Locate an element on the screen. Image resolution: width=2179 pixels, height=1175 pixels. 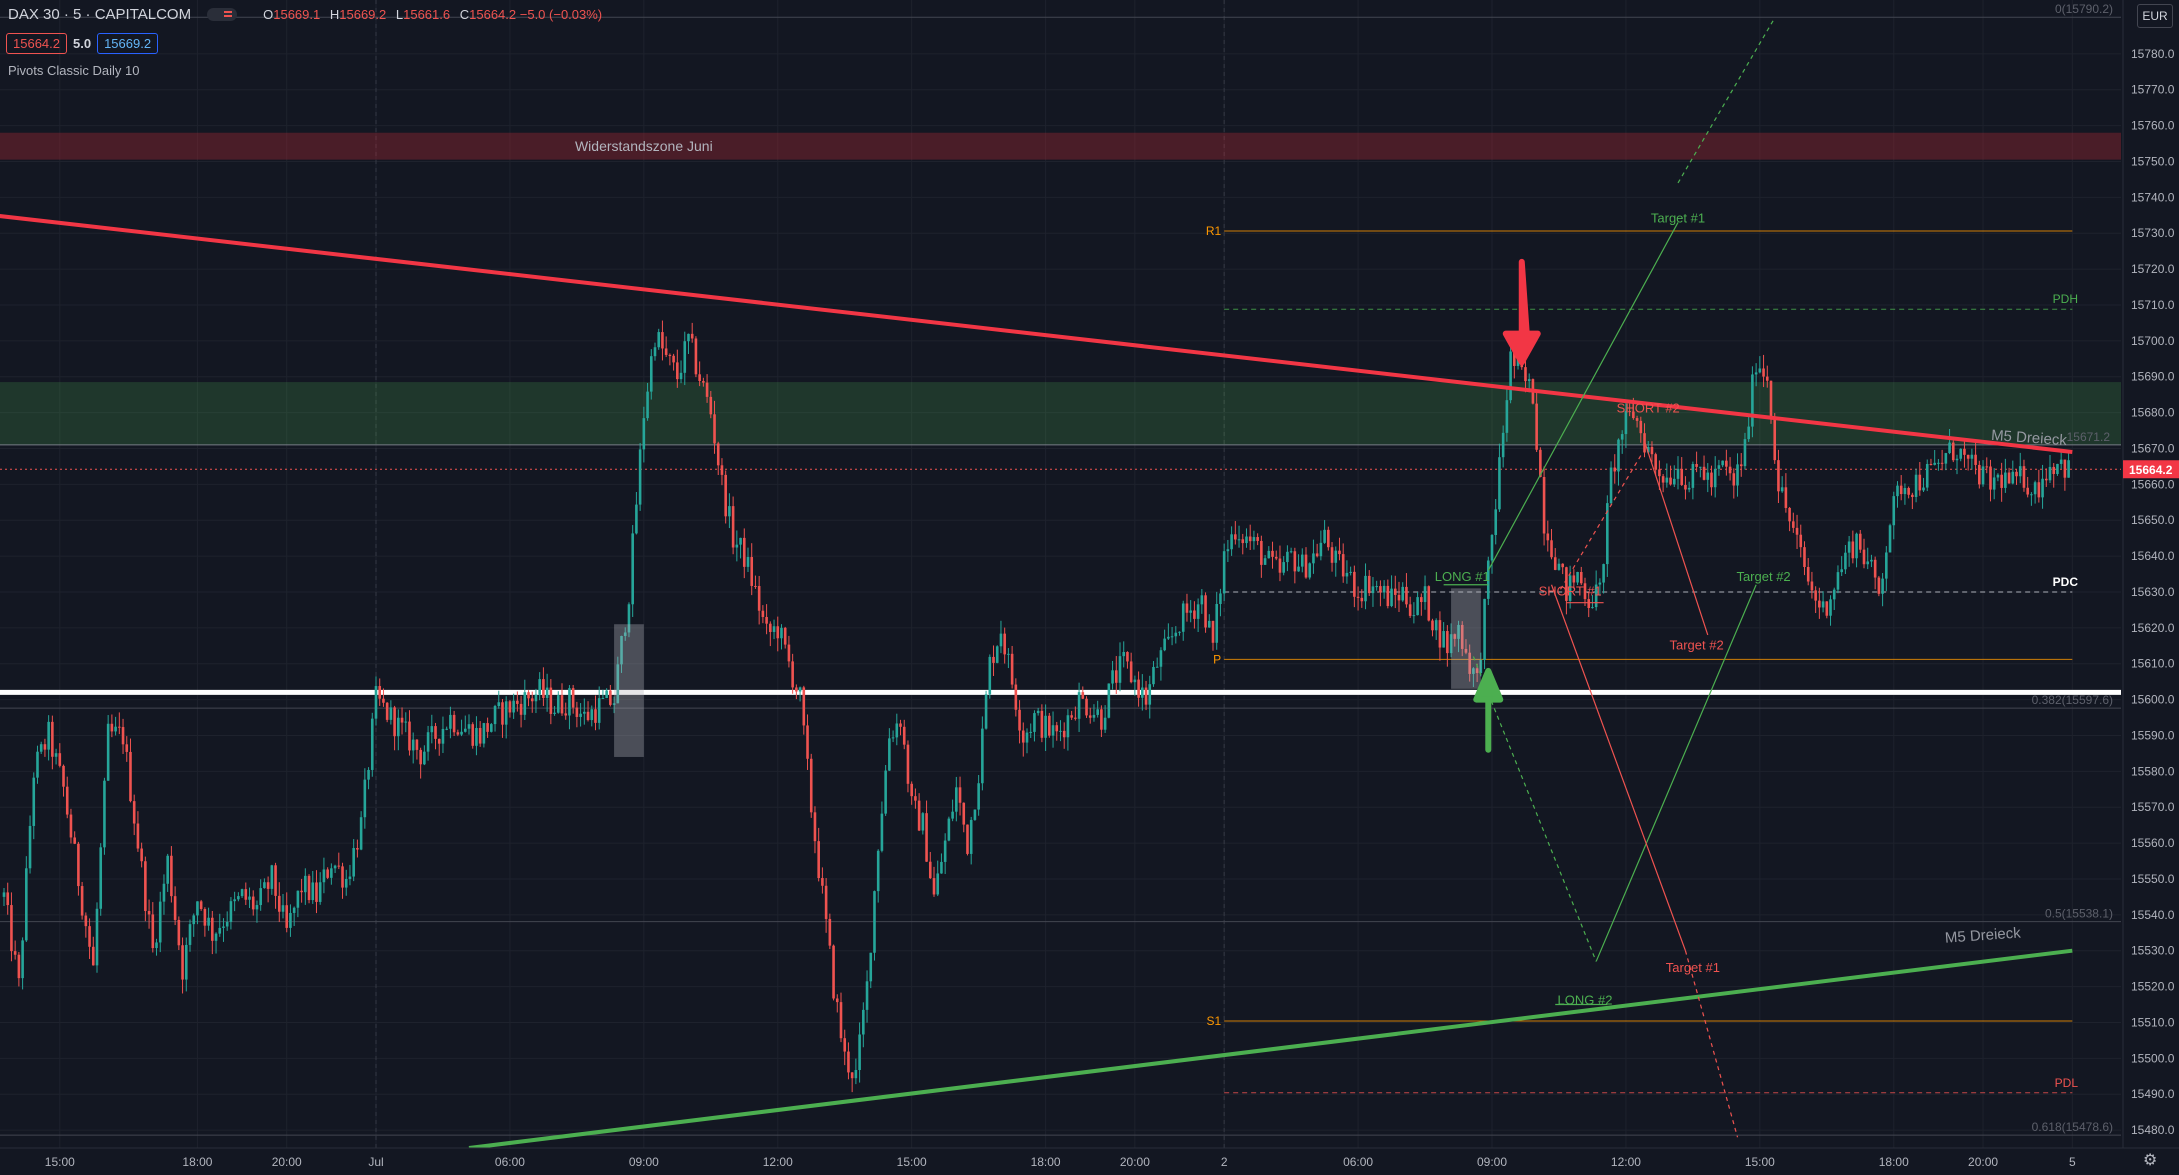
price-tick-label: 15710.0 is located at coordinates (2153, 305).